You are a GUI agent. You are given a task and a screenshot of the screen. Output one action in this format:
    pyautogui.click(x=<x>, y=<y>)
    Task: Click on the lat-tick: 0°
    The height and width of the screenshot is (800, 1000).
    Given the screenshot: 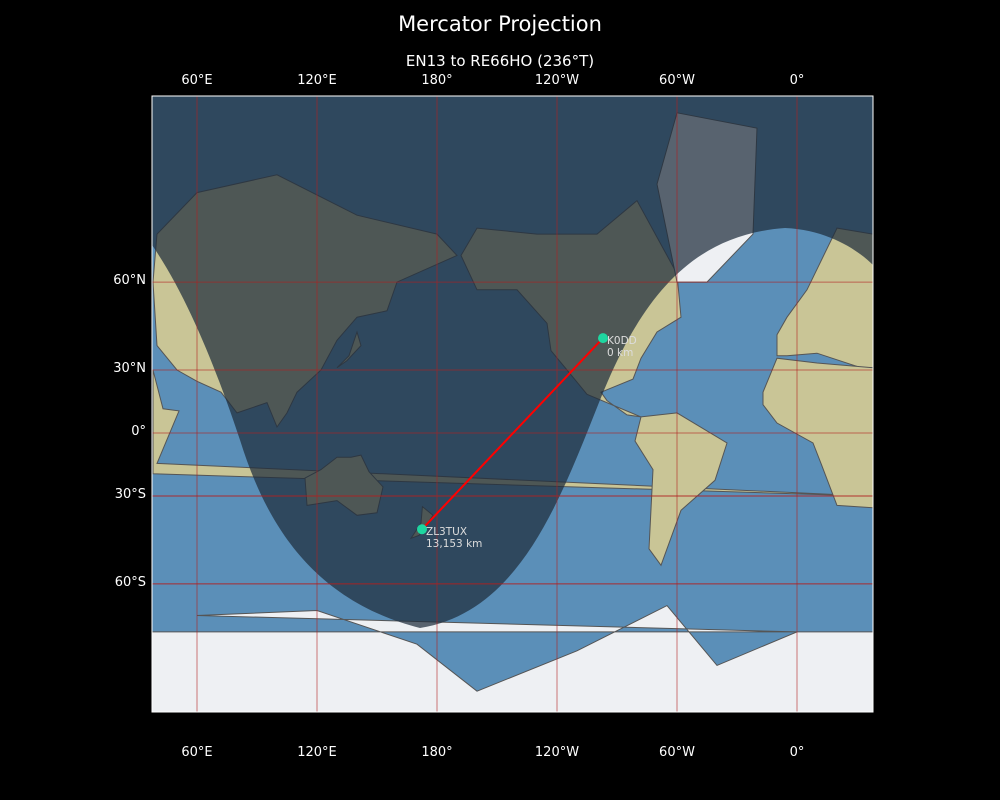 What is the action you would take?
    pyautogui.click(x=138, y=431)
    